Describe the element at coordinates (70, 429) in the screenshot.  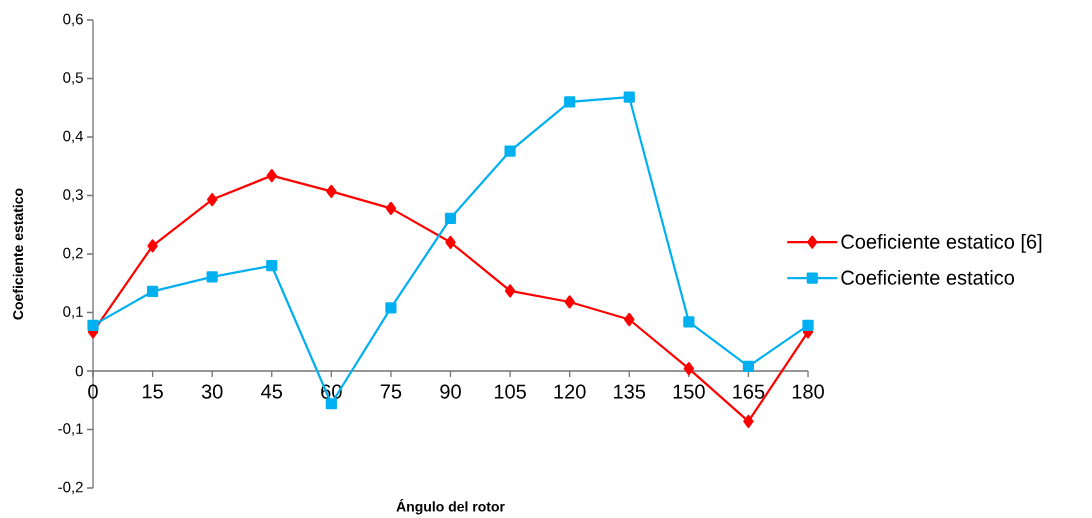
I see `y-tick-label: -0,1` at that location.